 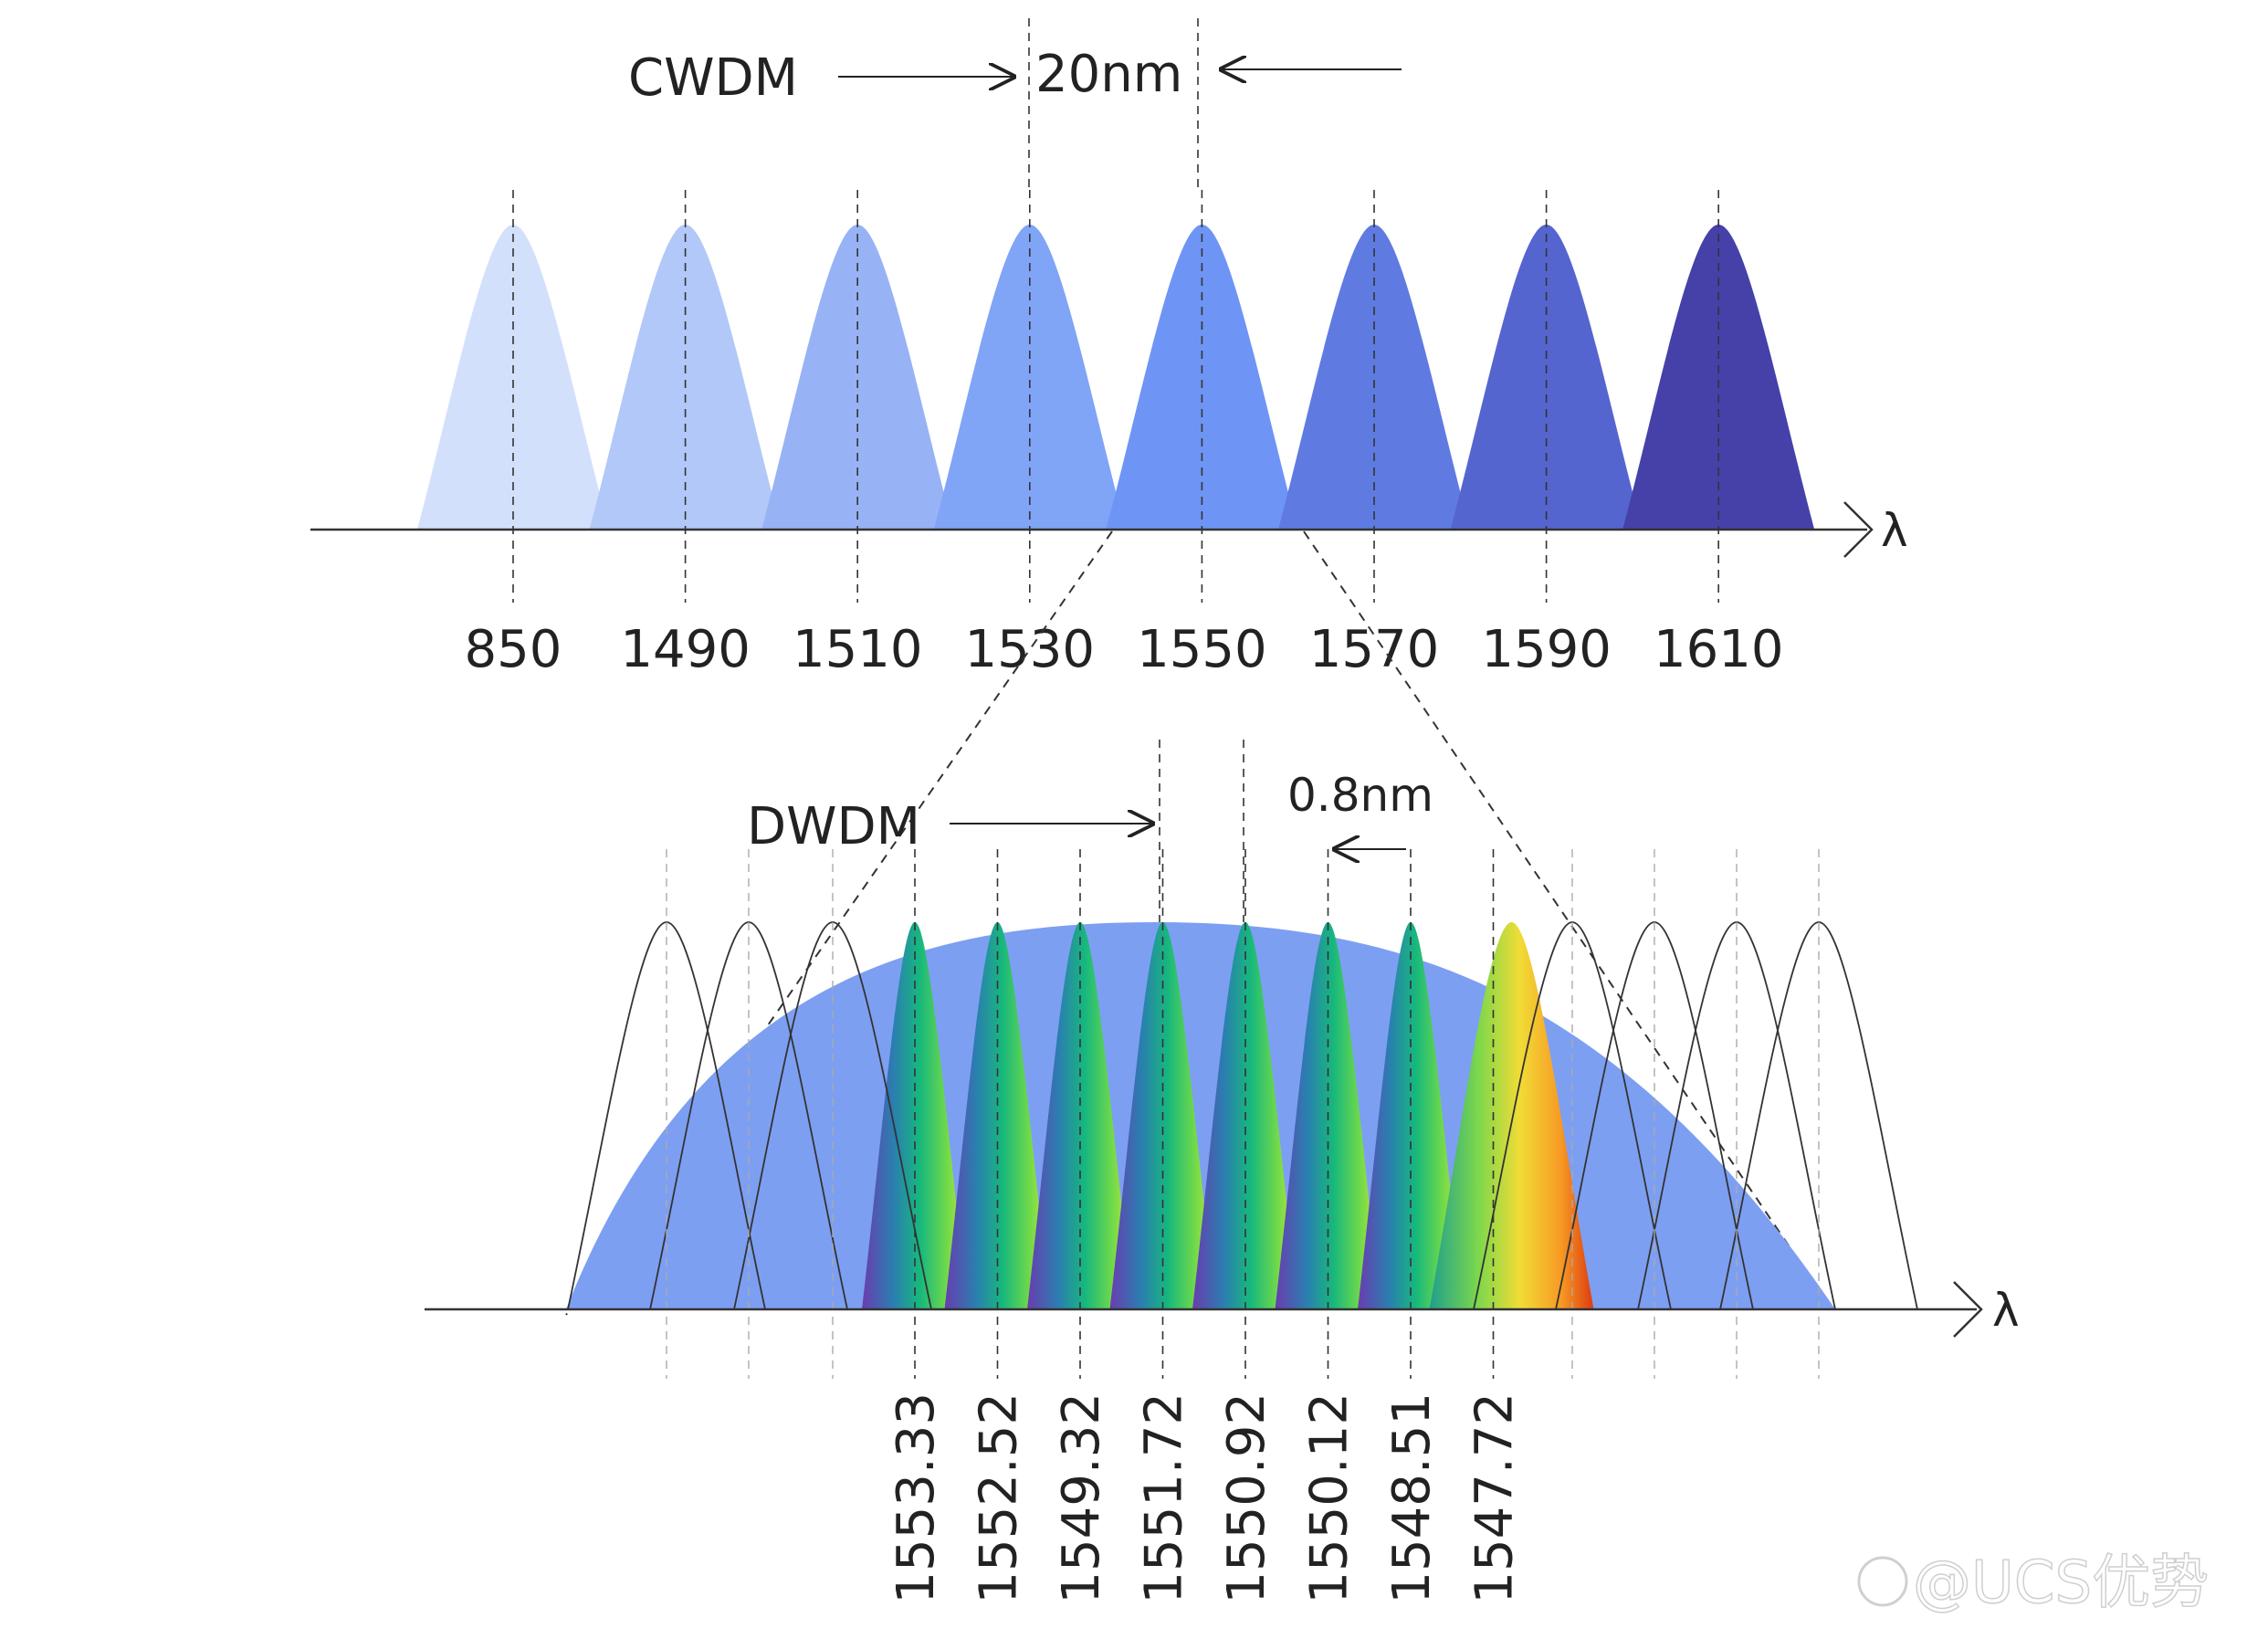 I want to click on dwdm-tick-label: 1547.72, so click(x=1495, y=1498).